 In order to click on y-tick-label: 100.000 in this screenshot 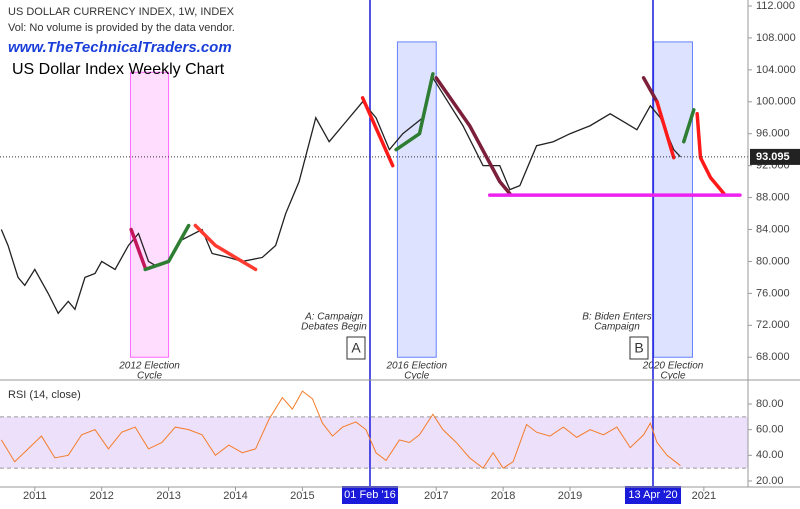, I will do `click(776, 102)`.